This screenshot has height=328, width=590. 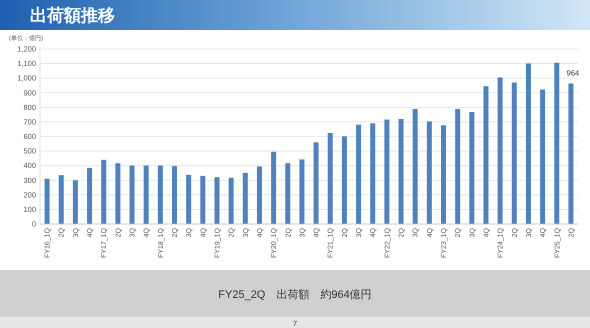 What do you see at coordinates (295, 294) in the screenshot?
I see `text: FY25_2Q 出荷額 約964億円` at bounding box center [295, 294].